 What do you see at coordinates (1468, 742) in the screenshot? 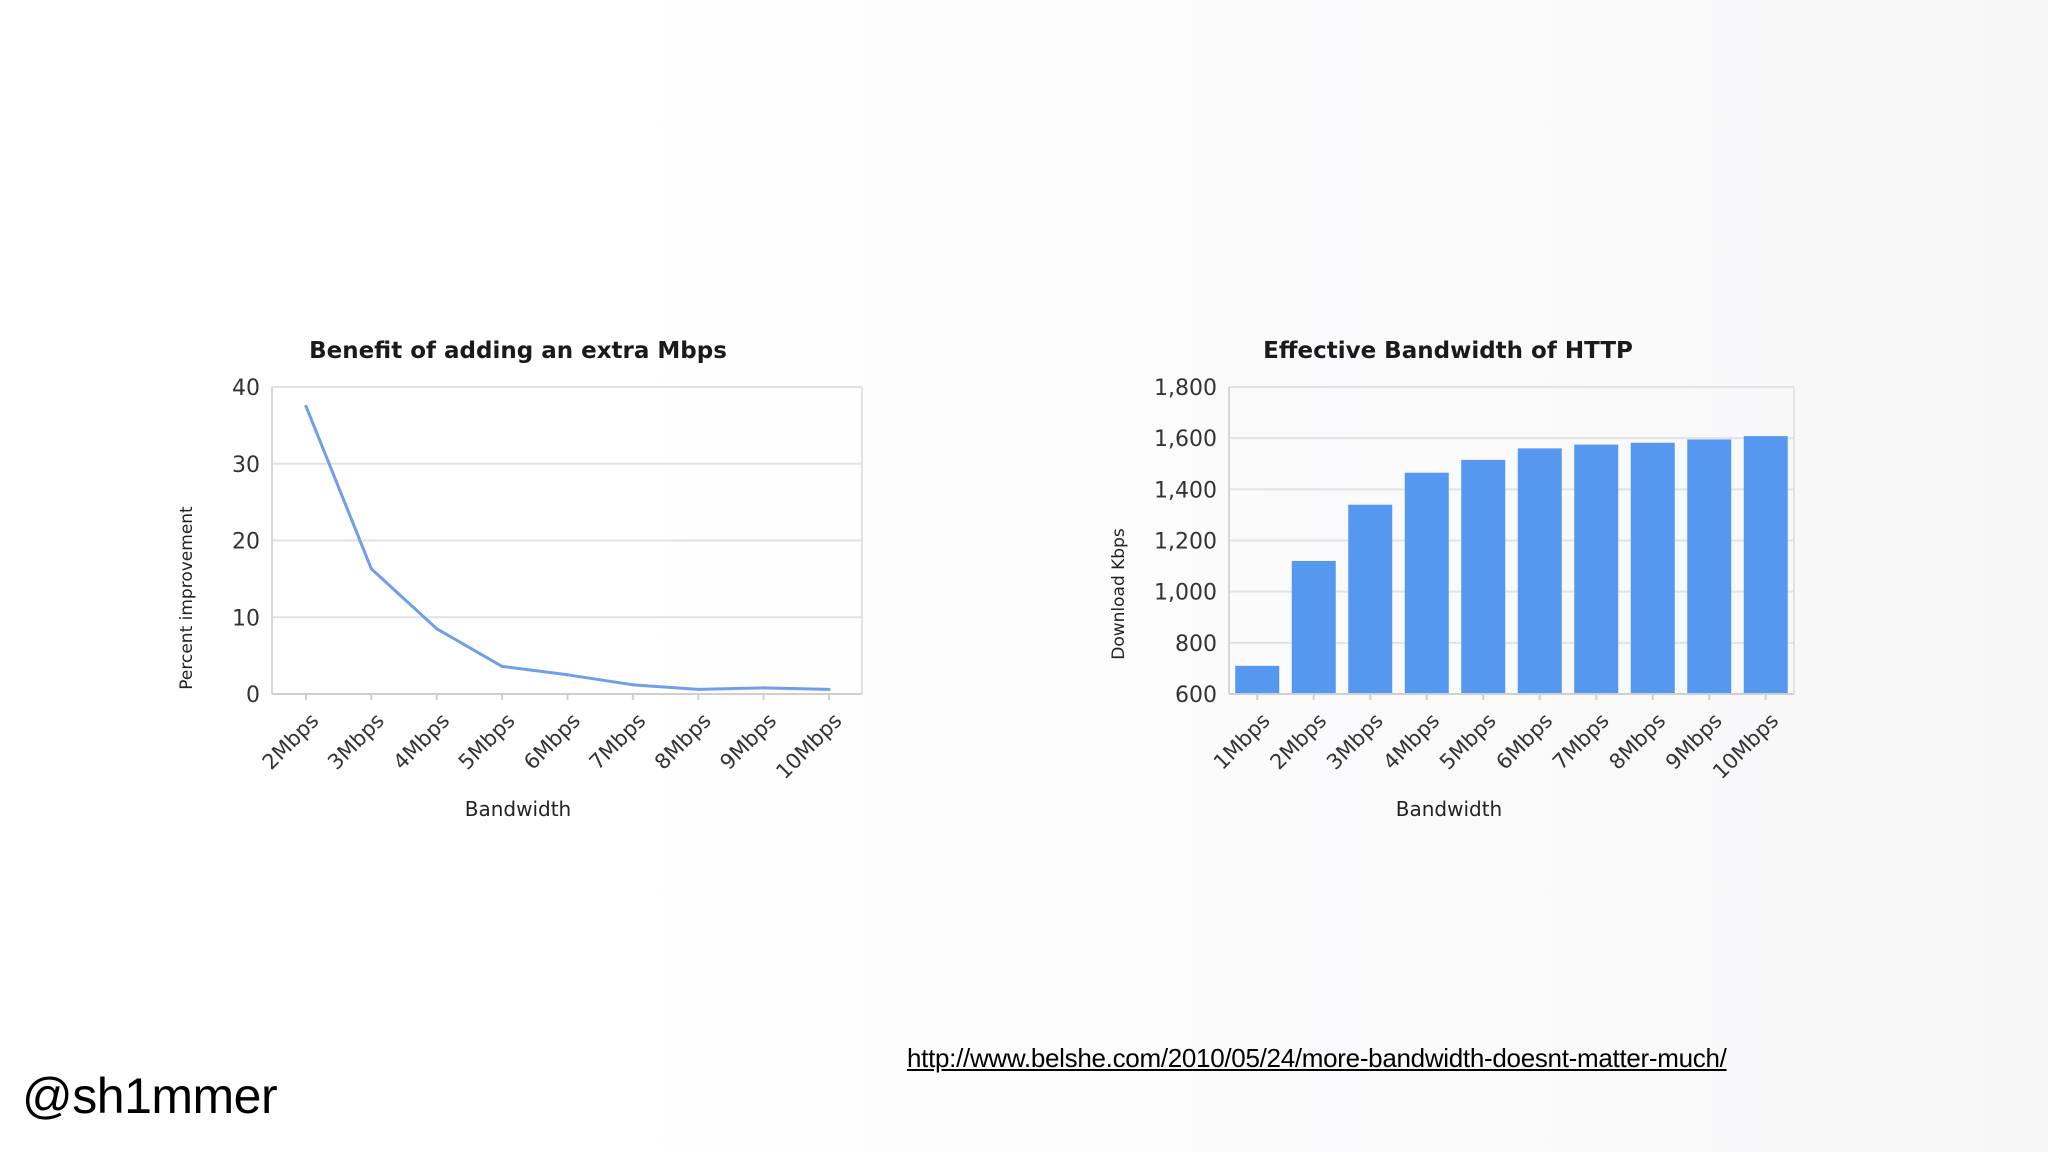
I see `x-tick-label: 5Mbps` at bounding box center [1468, 742].